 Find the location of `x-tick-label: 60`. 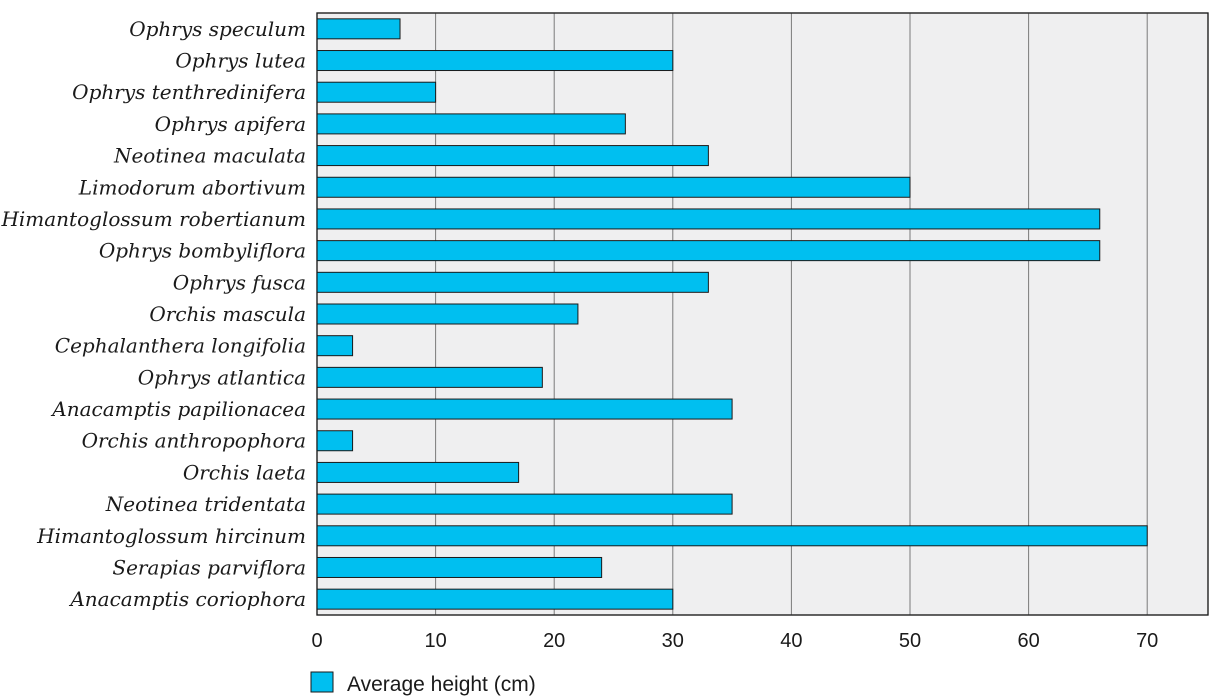

x-tick-label: 60 is located at coordinates (1028, 641).